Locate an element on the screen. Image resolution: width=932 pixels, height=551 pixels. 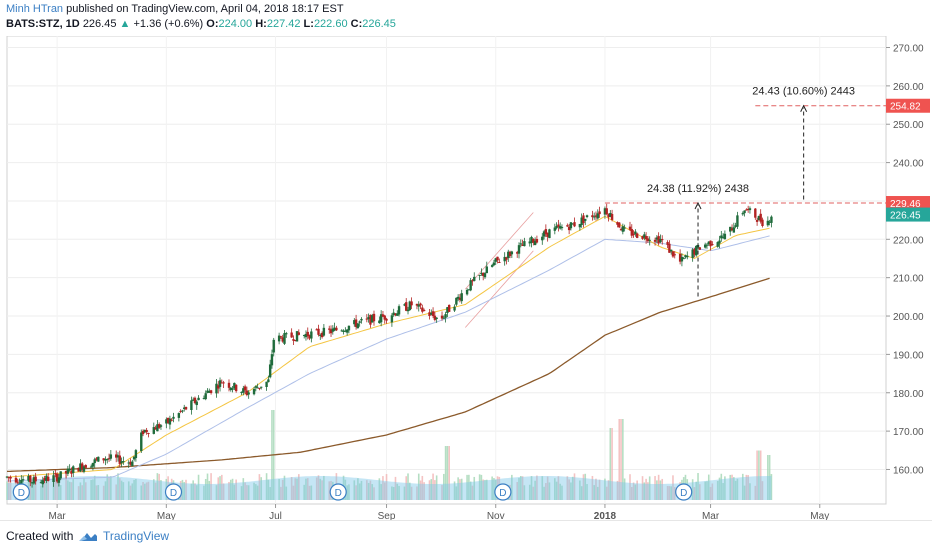
tradingview-brand: TradingView is located at coordinates (136, 536).